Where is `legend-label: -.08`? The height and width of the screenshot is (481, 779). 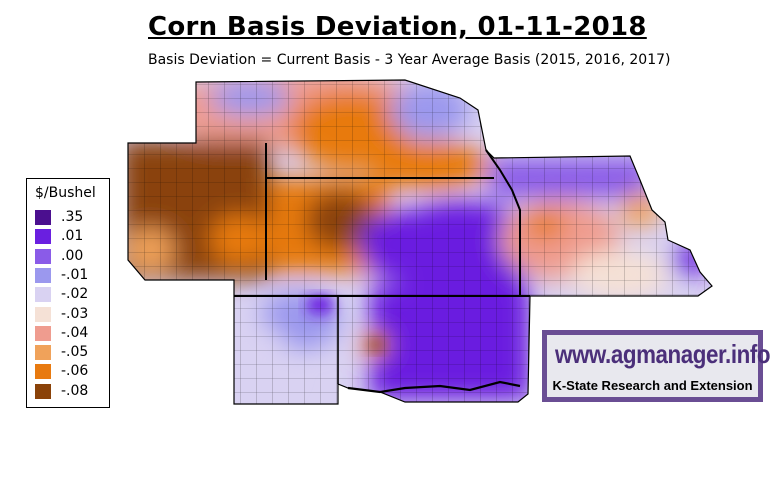 legend-label: -.08 is located at coordinates (75, 390).